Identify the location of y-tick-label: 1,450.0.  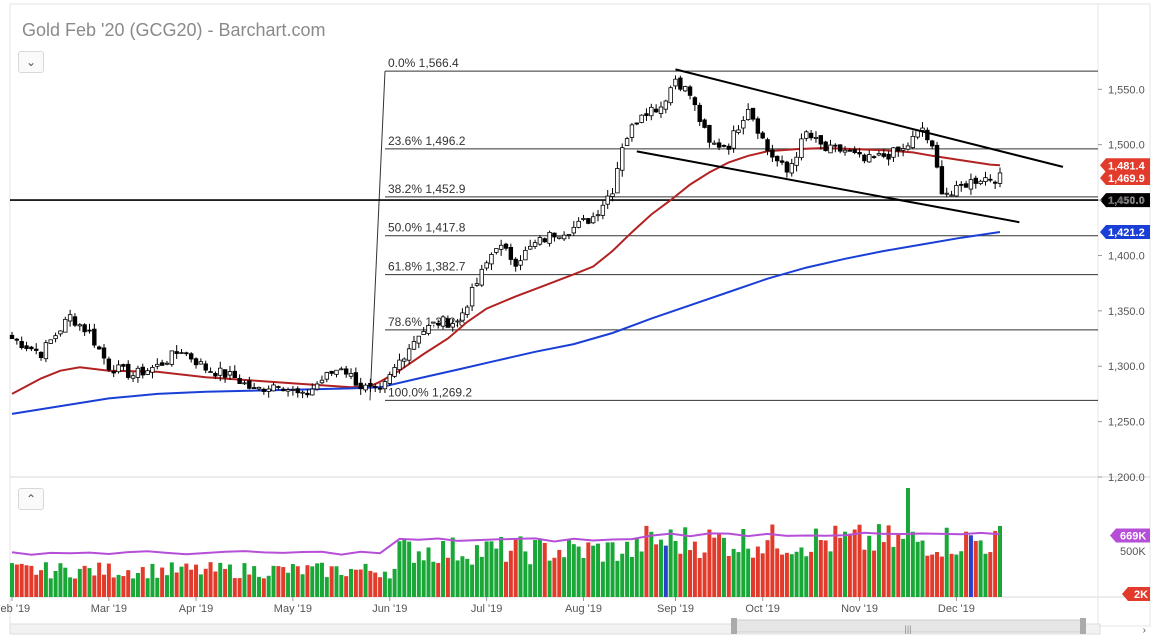
(1126, 201).